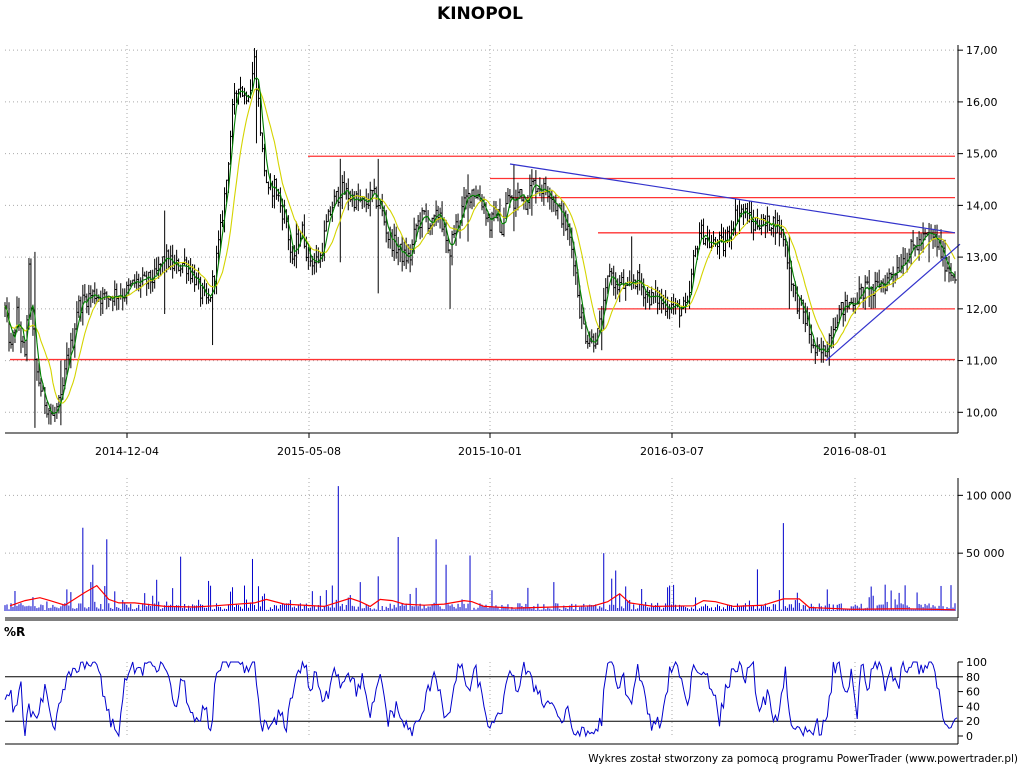  What do you see at coordinates (482, 597) in the screenshot?
I see `volume-average-line` at bounding box center [482, 597].